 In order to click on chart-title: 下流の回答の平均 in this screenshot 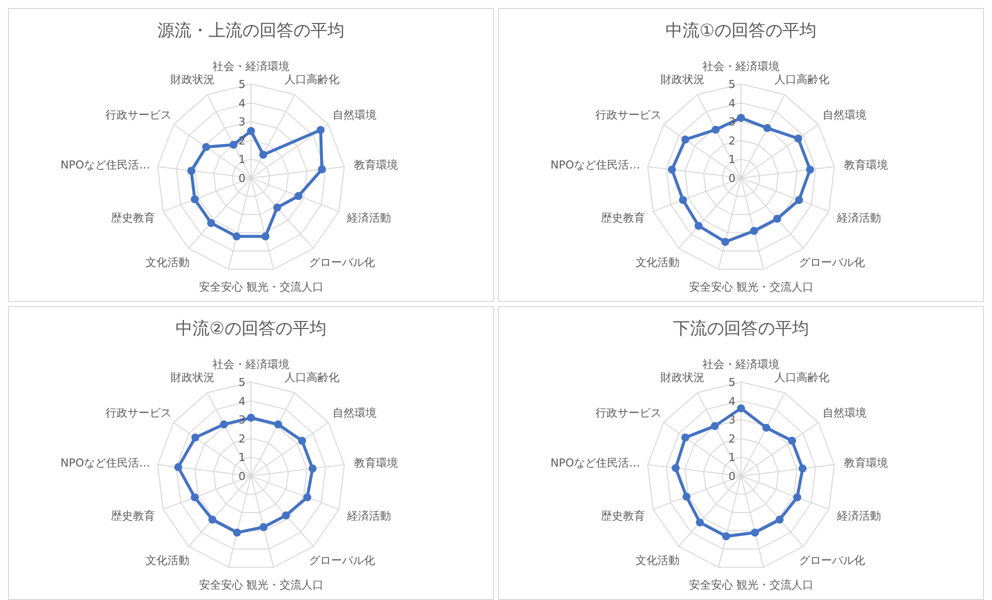, I will do `click(741, 329)`.